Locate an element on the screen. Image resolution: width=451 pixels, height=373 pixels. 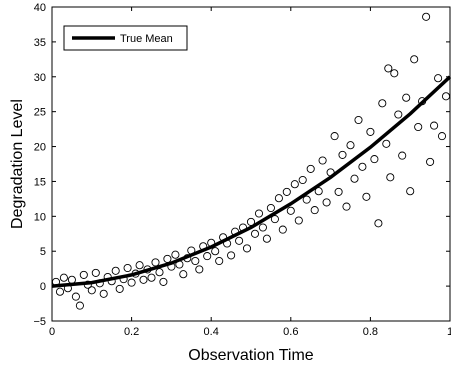
y-tick-label: 15 is located at coordinates (40, 182).